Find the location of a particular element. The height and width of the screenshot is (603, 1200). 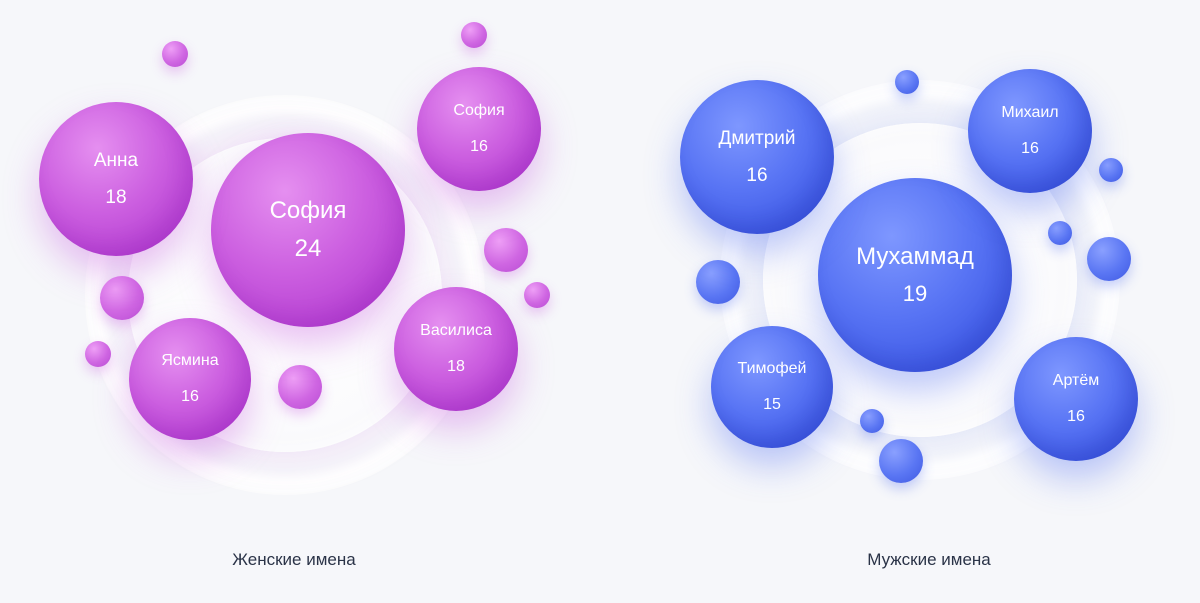

chart-caption: Женские имена is located at coordinates (294, 559).